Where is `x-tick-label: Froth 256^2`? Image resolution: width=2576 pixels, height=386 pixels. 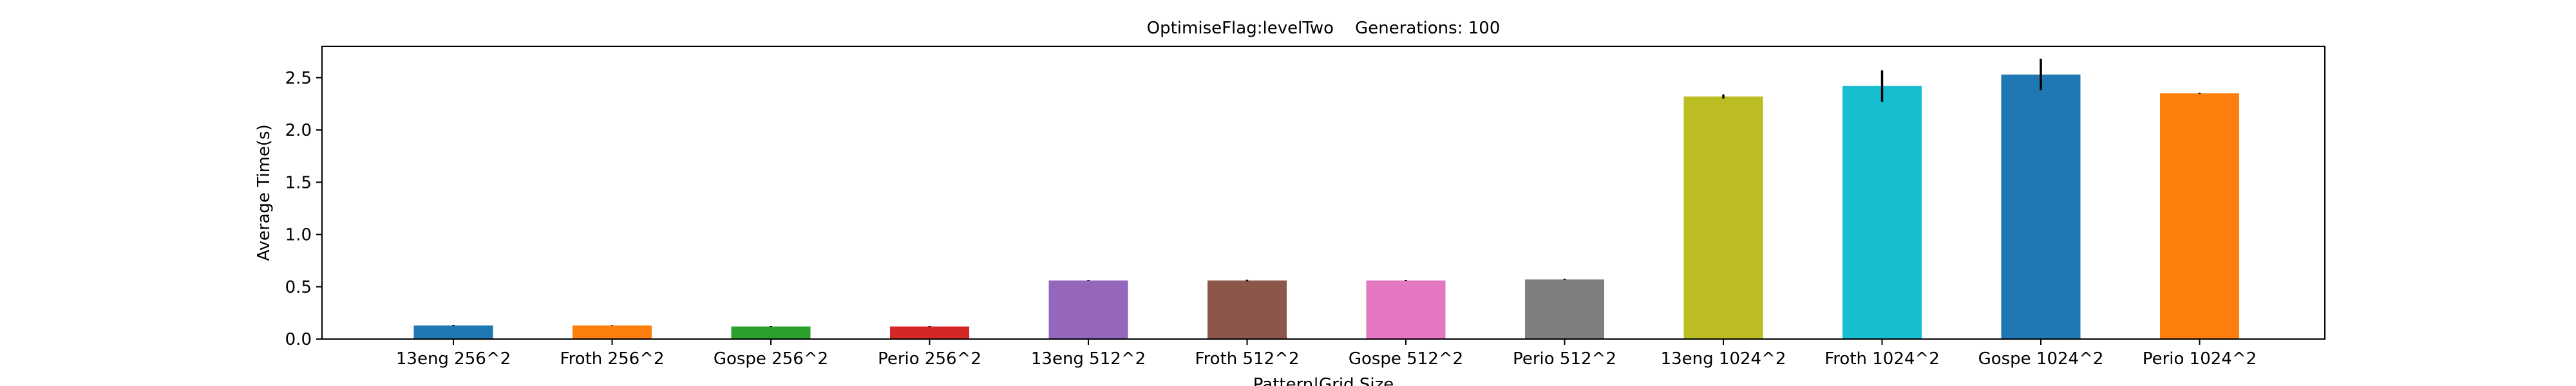 x-tick-label: Froth 256^2 is located at coordinates (612, 359).